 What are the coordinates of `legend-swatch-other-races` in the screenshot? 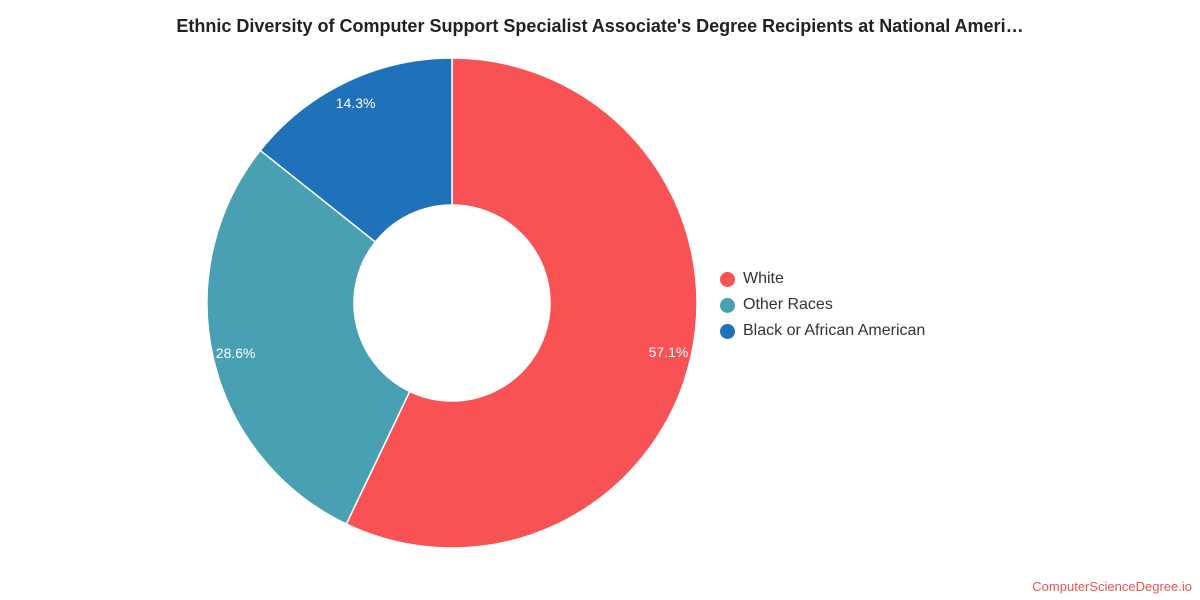 It's located at (727, 305).